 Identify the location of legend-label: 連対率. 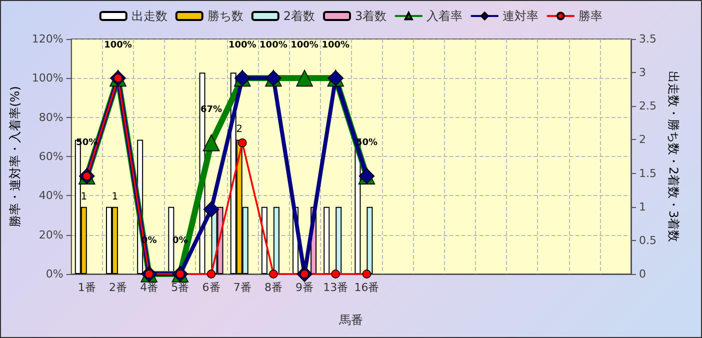
(520, 16).